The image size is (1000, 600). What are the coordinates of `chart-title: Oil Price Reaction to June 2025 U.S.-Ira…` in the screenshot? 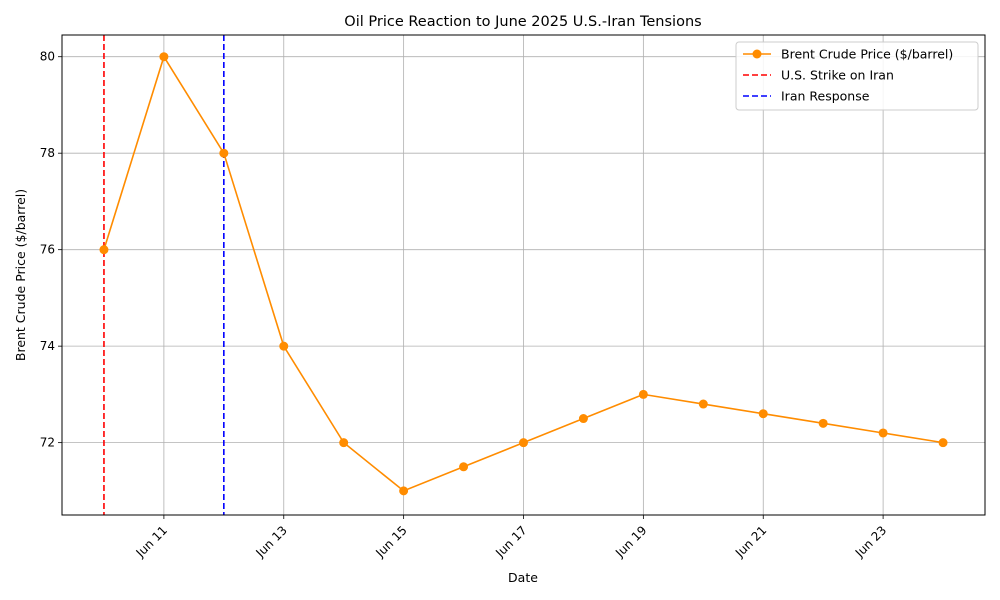 It's located at (522, 22).